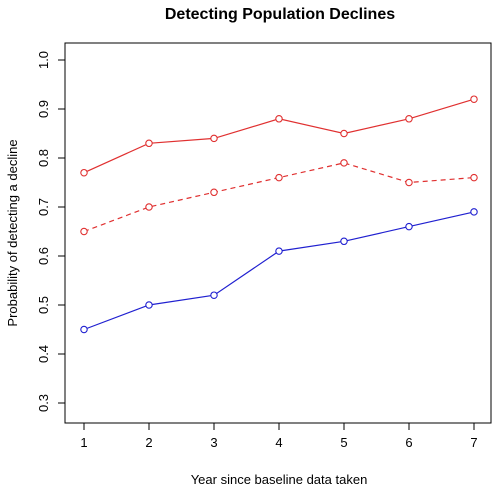  I want to click on x-tick-label: 3, so click(213, 442).